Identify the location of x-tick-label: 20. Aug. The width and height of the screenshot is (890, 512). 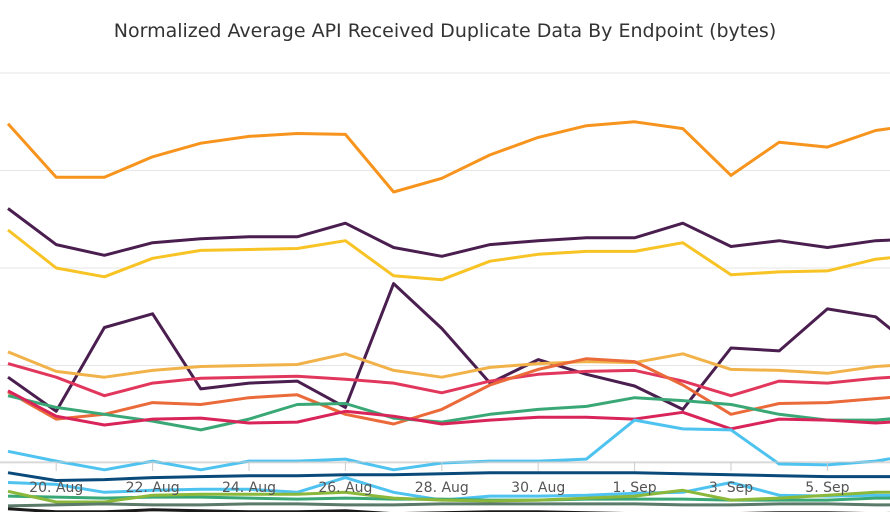
(56, 488).